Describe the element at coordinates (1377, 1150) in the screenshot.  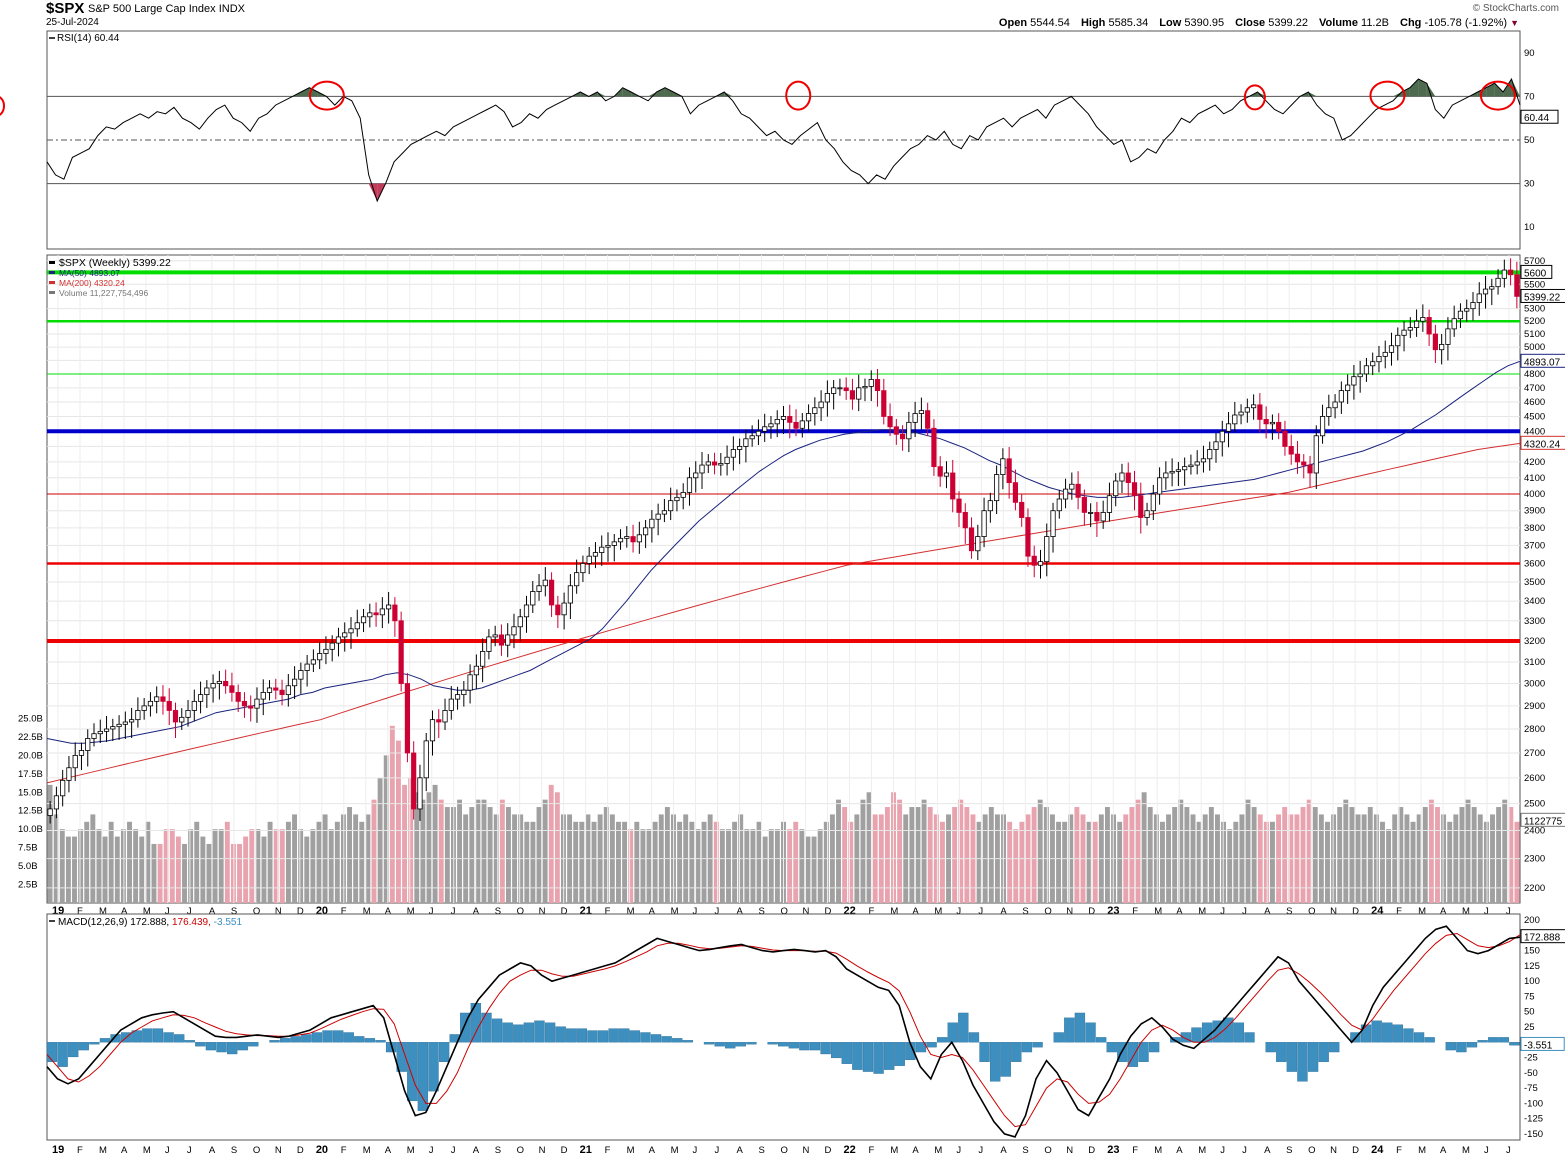
I see `macd-x-axis-label: 24` at that location.